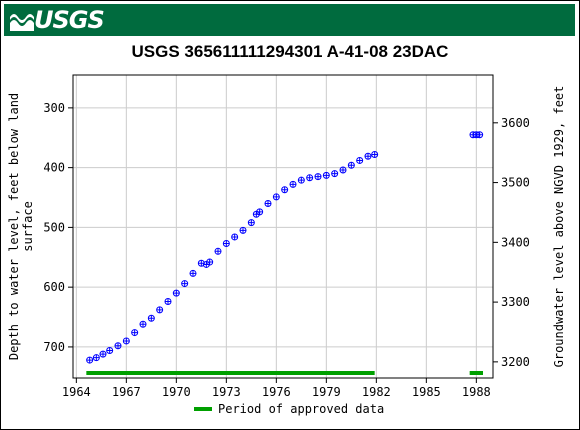 Image resolution: width=580 pixels, height=430 pixels. Describe the element at coordinates (515, 123) in the screenshot. I see `y2-tick-label: 3600` at that location.